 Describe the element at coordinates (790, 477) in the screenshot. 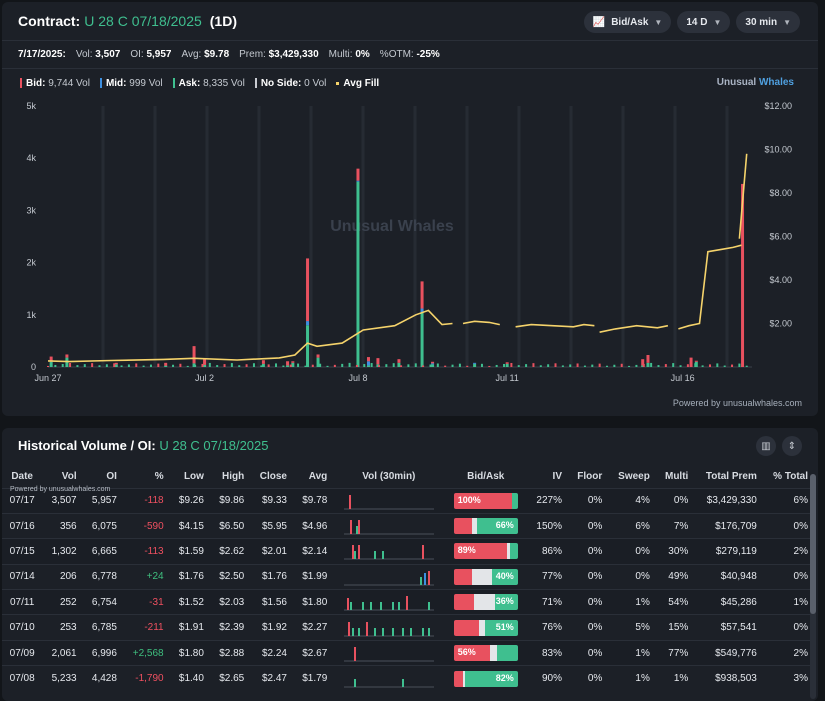

I see `column-header: % Total` at that location.